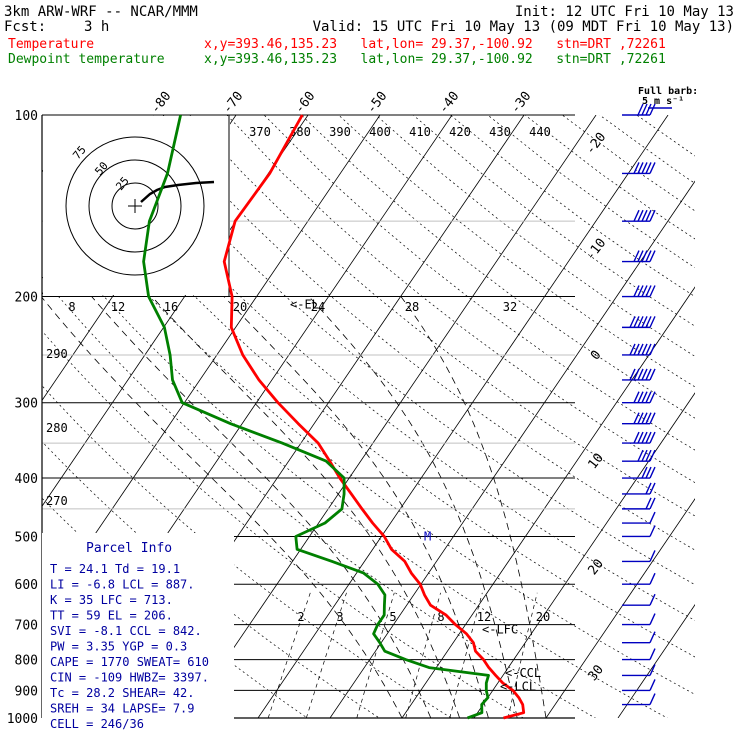 This screenshot has width=740, height=740. Describe the element at coordinates (412, 307) in the screenshot. I see `ept-scale-label: 28` at that location.